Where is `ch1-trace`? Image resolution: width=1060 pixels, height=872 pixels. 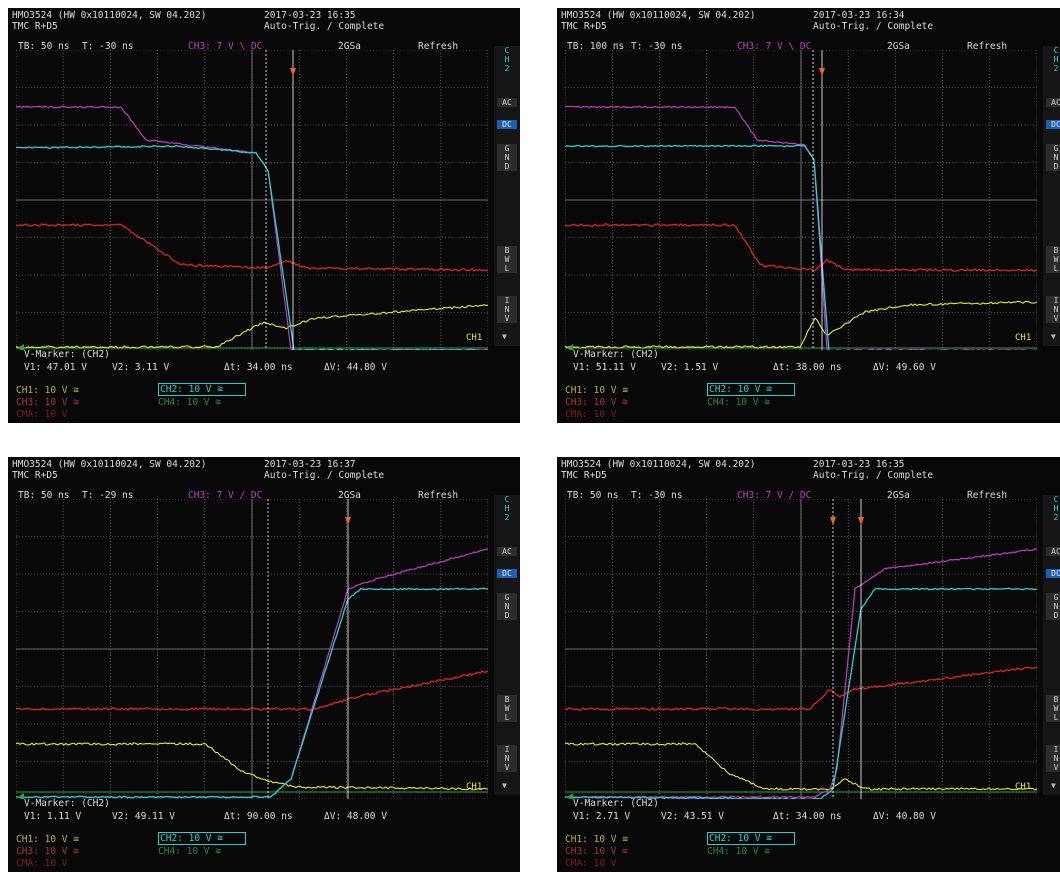 ch1-trace is located at coordinates (252, 766).